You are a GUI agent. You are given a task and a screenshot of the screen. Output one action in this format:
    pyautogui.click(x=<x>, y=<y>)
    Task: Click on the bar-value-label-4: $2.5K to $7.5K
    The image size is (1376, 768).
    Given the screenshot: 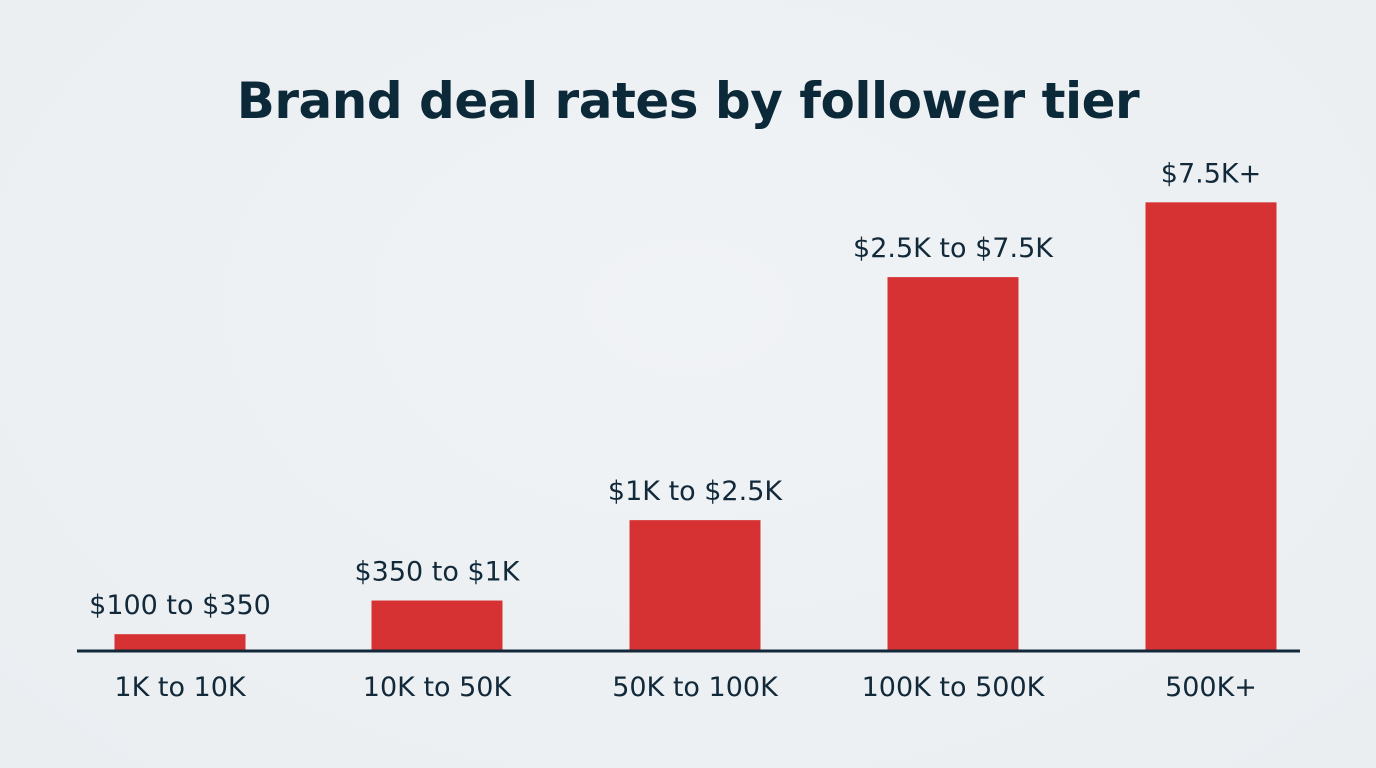 What is the action you would take?
    pyautogui.click(x=953, y=248)
    